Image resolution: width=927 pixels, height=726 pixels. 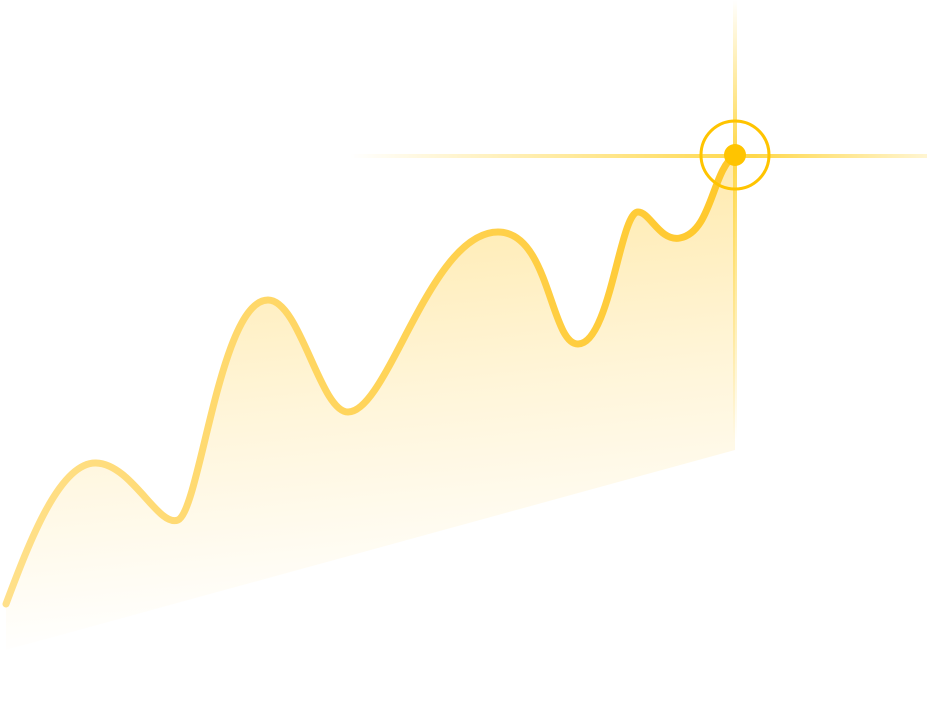 I want to click on target-marker-icon, so click(x=735, y=155).